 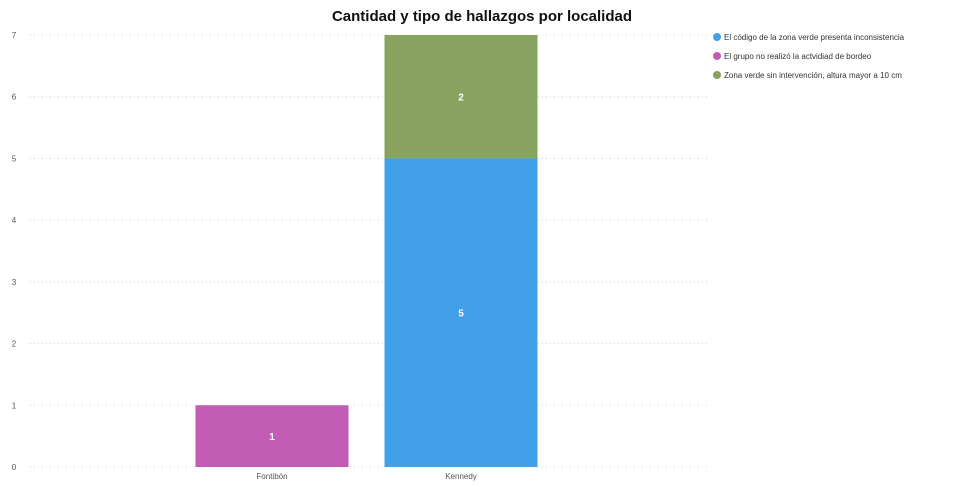 I want to click on y-tick-label: 5, so click(x=14, y=158).